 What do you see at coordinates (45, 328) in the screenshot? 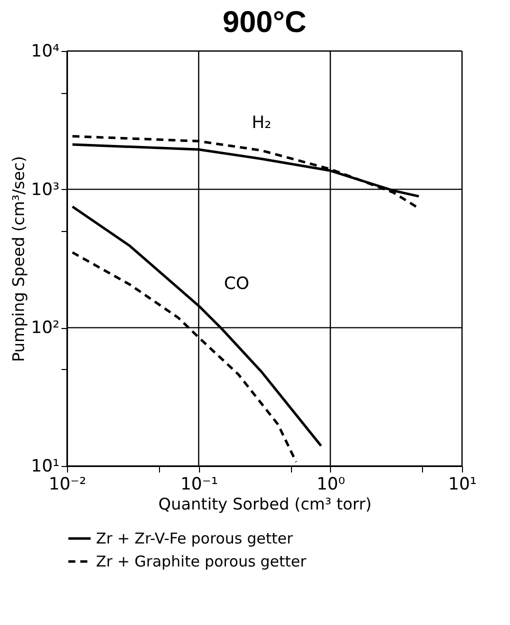
I see `y-tick-label: 10²` at bounding box center [45, 328].